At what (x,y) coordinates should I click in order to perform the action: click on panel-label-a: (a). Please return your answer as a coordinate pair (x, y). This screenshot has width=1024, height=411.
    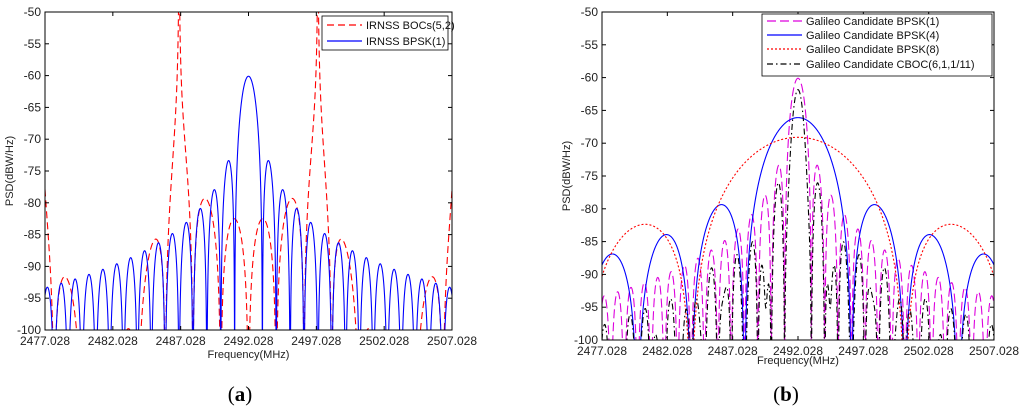
    Looking at the image, I should click on (240, 394).